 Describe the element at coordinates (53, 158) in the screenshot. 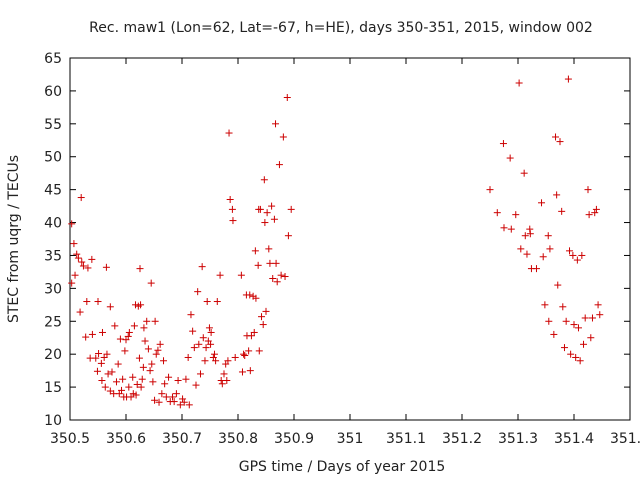

I see `y-tick-label: 50` at that location.